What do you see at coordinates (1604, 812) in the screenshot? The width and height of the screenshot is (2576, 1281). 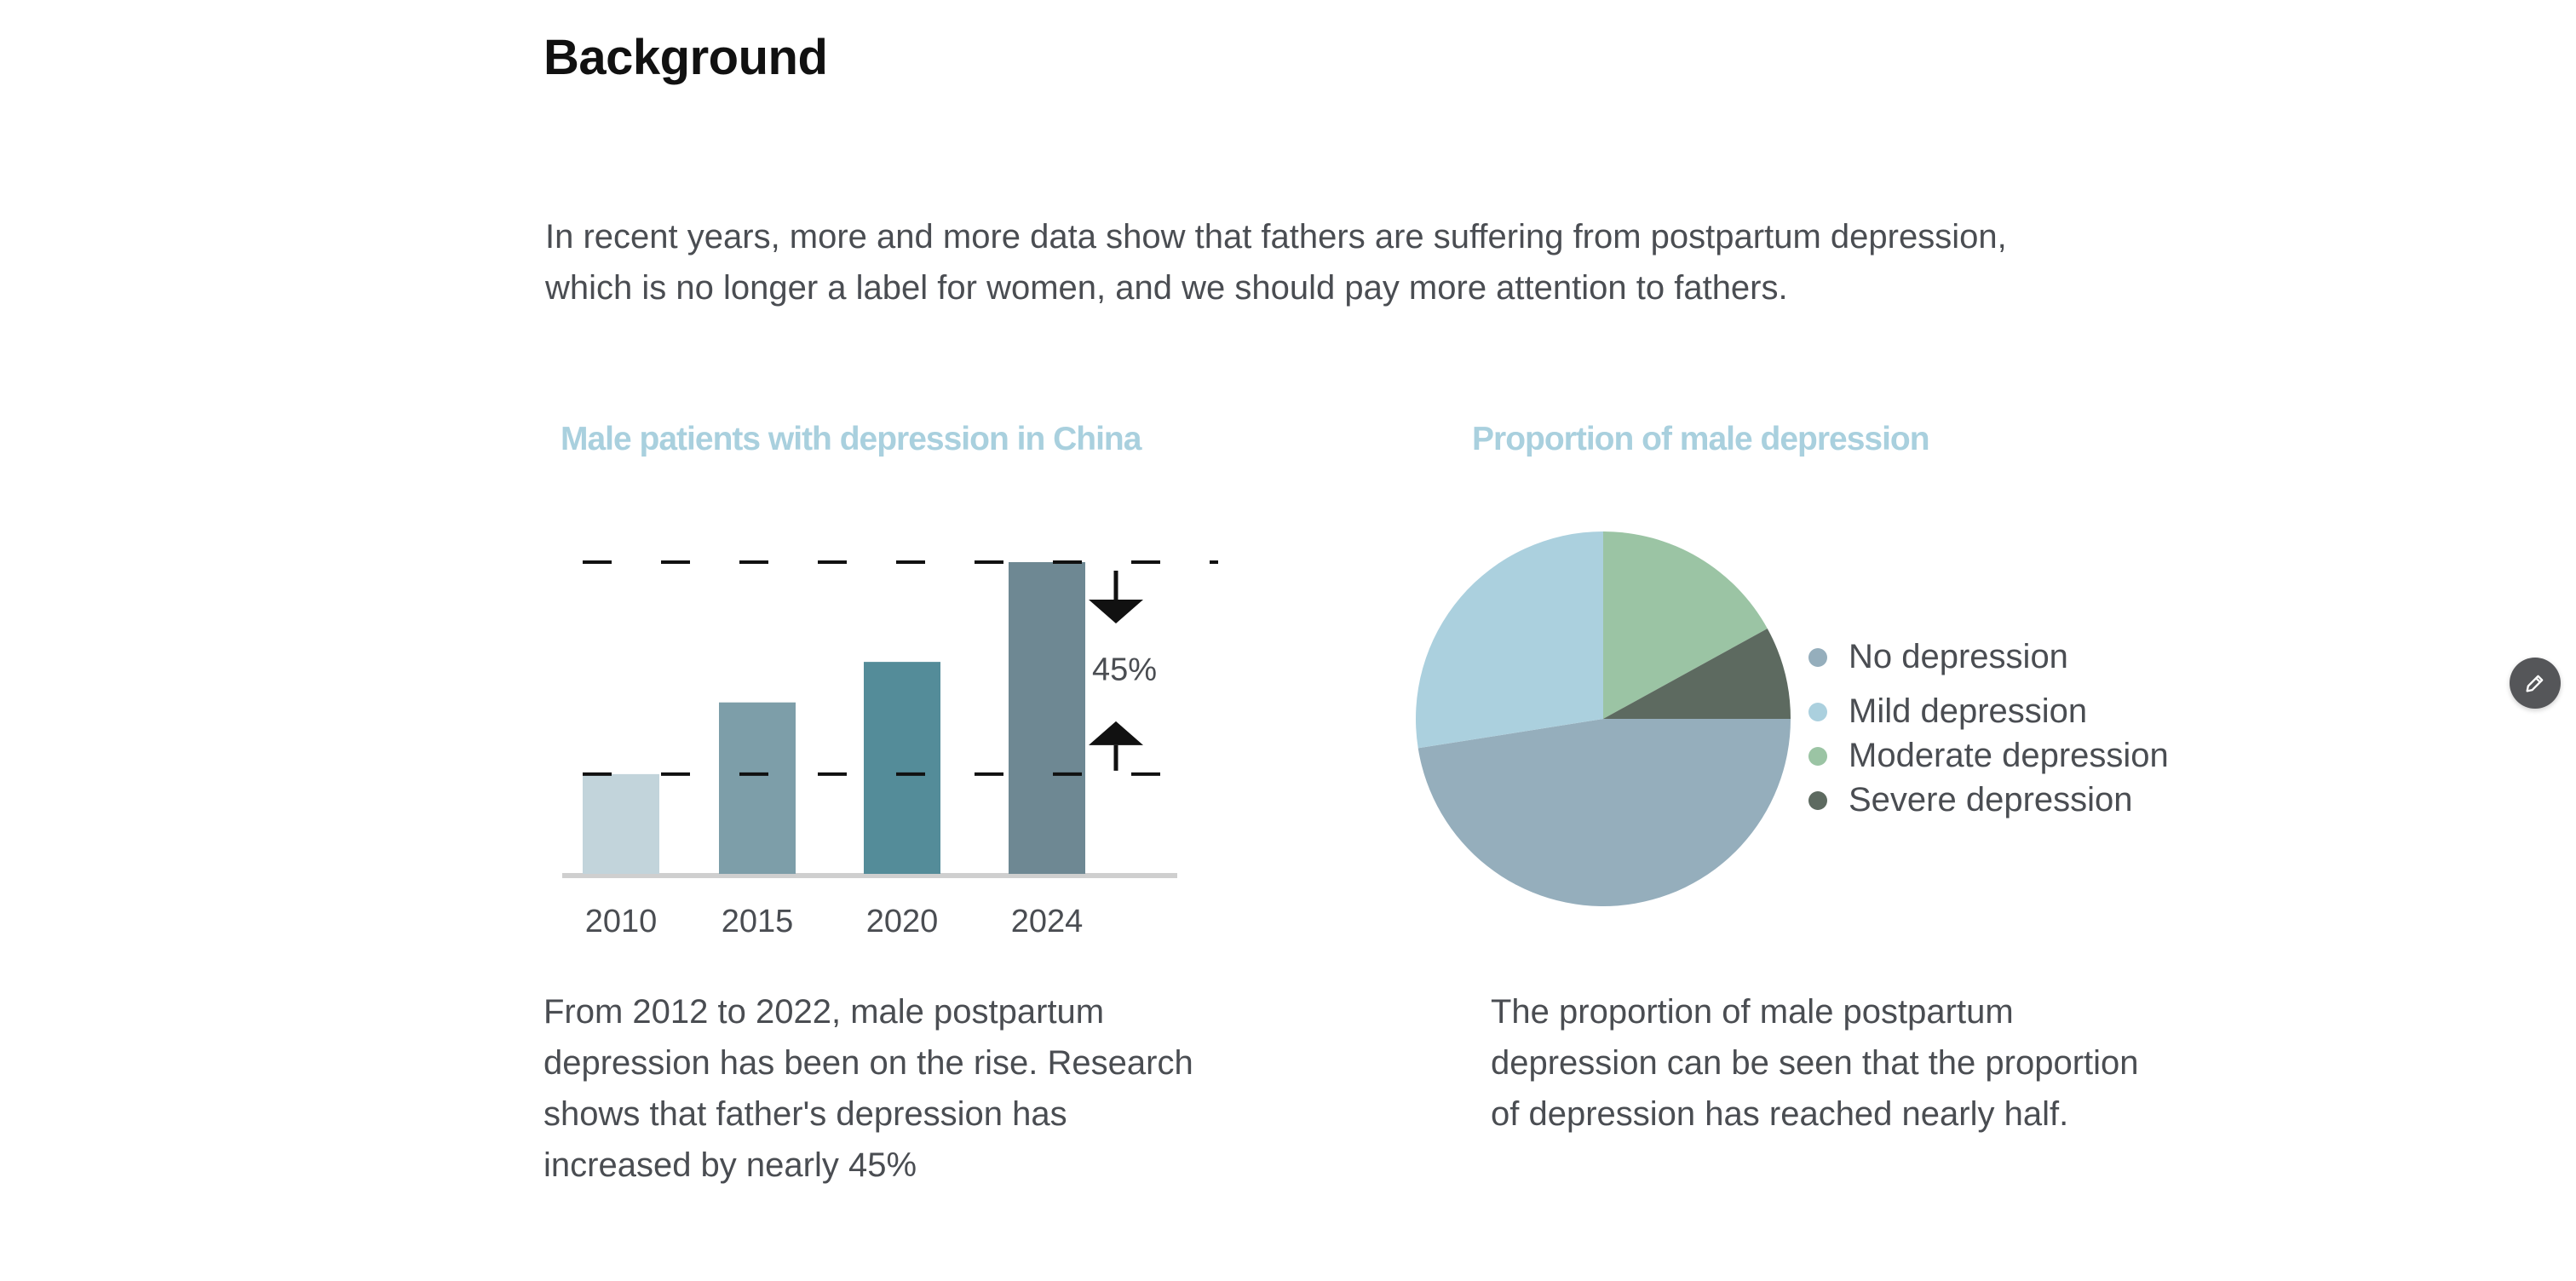 I see `pie-slice-no-depression` at bounding box center [1604, 812].